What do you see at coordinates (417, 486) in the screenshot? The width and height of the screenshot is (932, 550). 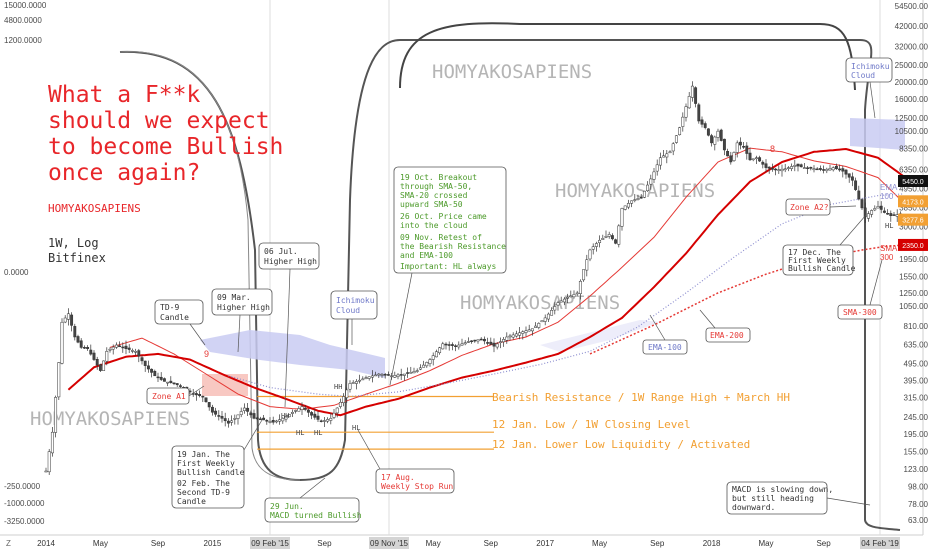 I see `annotation-line: Weekly Stop Run` at bounding box center [417, 486].